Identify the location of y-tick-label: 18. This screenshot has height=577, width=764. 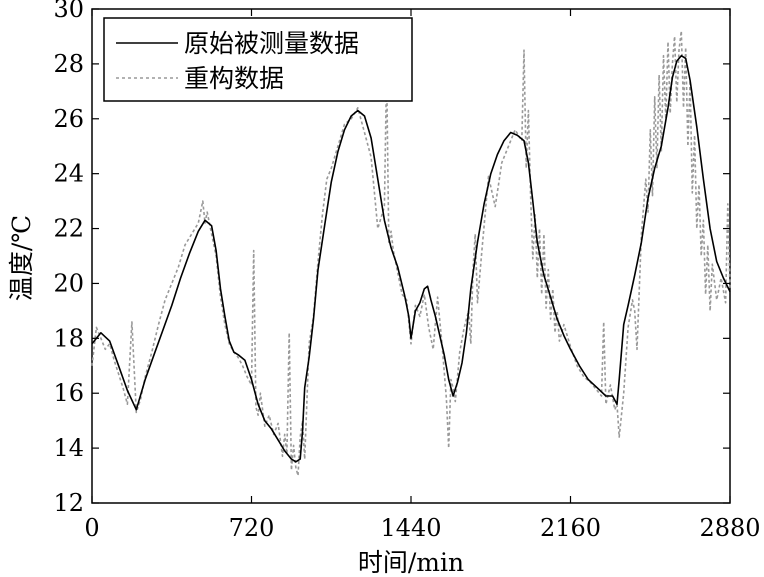
(68, 338).